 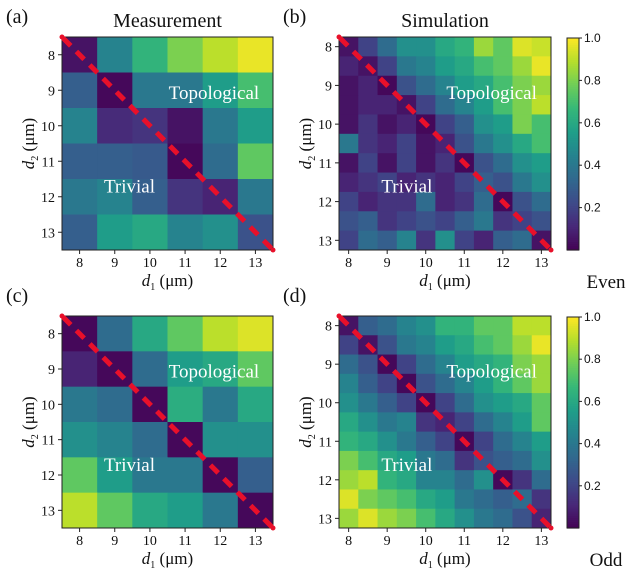 I want to click on colorbar-tick-label: 1.0, so click(x=592, y=317).